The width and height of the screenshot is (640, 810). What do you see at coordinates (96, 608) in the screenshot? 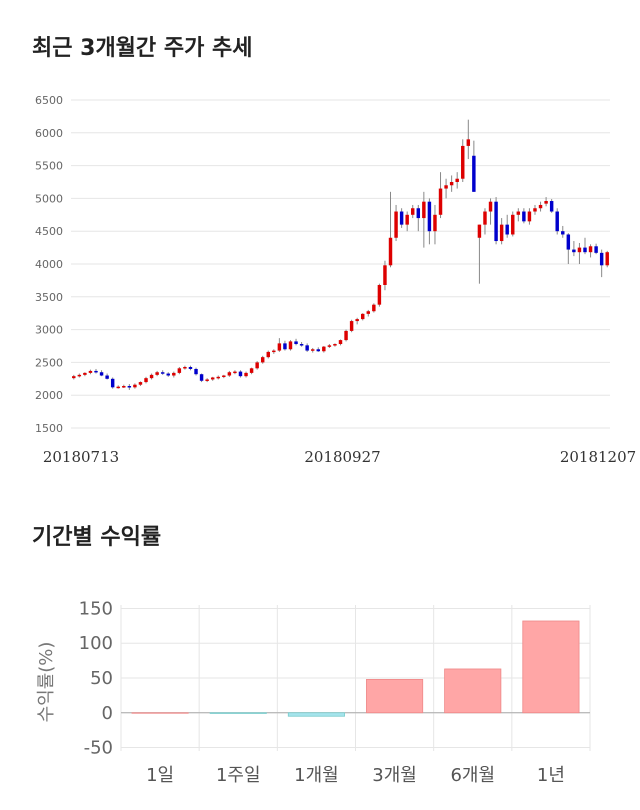
I see `y-tick-label: 150` at bounding box center [96, 608].